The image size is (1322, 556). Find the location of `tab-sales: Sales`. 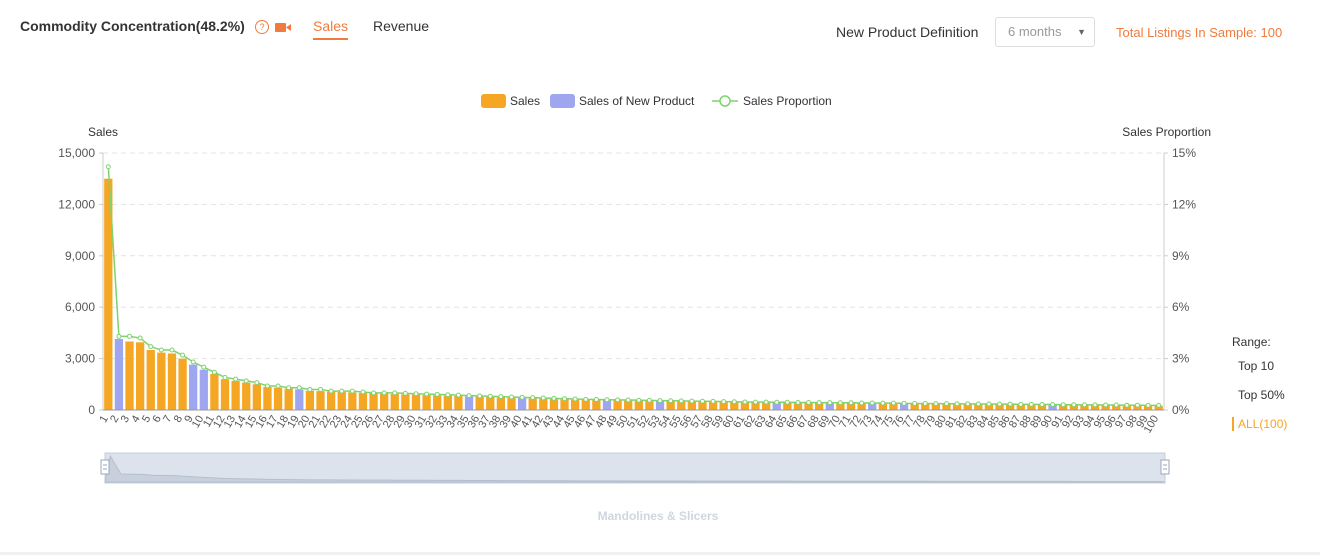

tab-sales: Sales is located at coordinates (331, 29).